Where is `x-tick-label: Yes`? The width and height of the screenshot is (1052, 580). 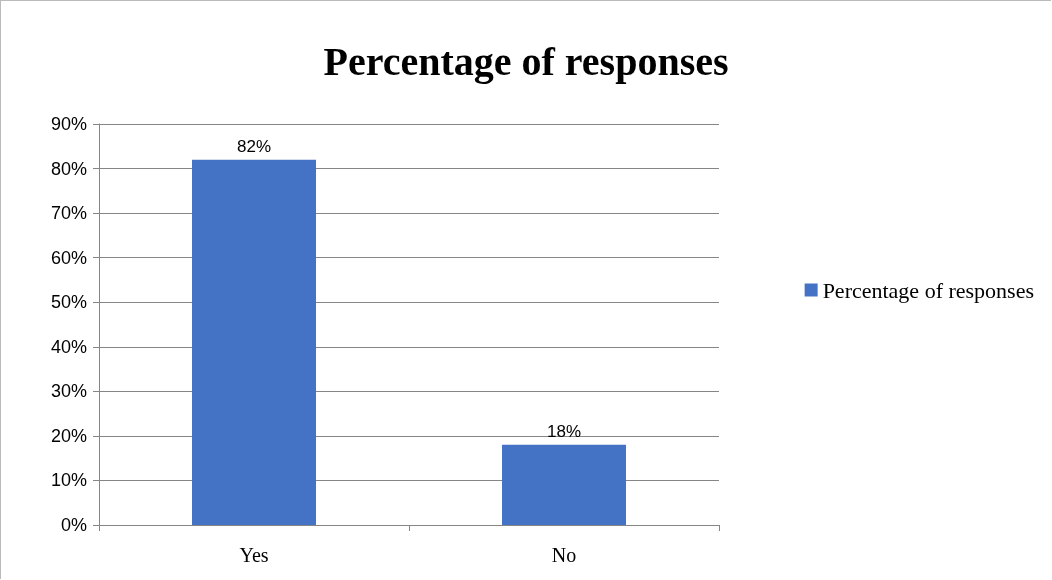
x-tick-label: Yes is located at coordinates (254, 555).